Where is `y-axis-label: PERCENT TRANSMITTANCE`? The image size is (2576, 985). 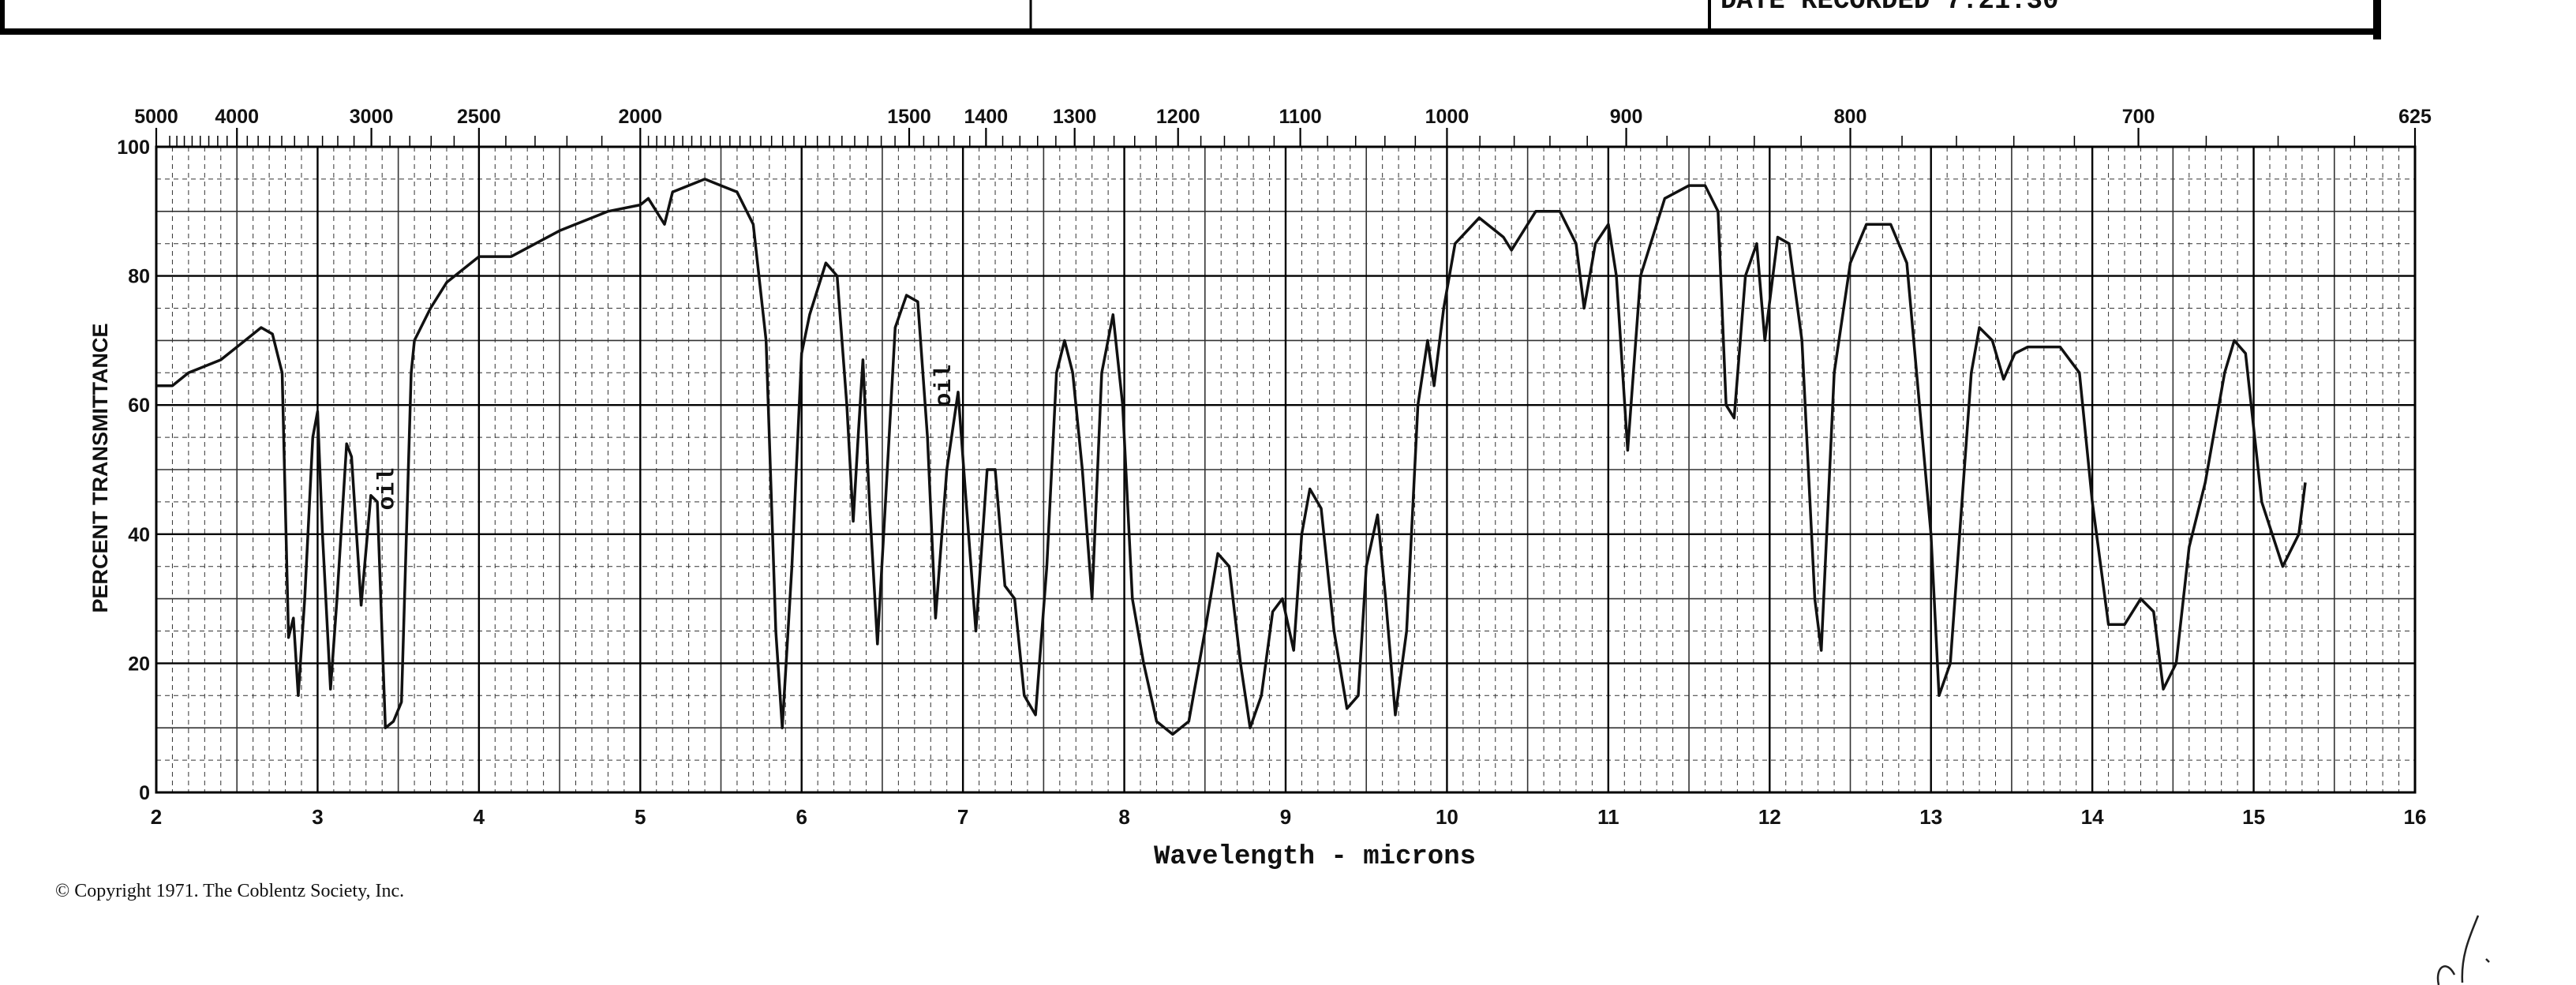
y-axis-label: PERCENT TRANSMITTANCE is located at coordinates (100, 468).